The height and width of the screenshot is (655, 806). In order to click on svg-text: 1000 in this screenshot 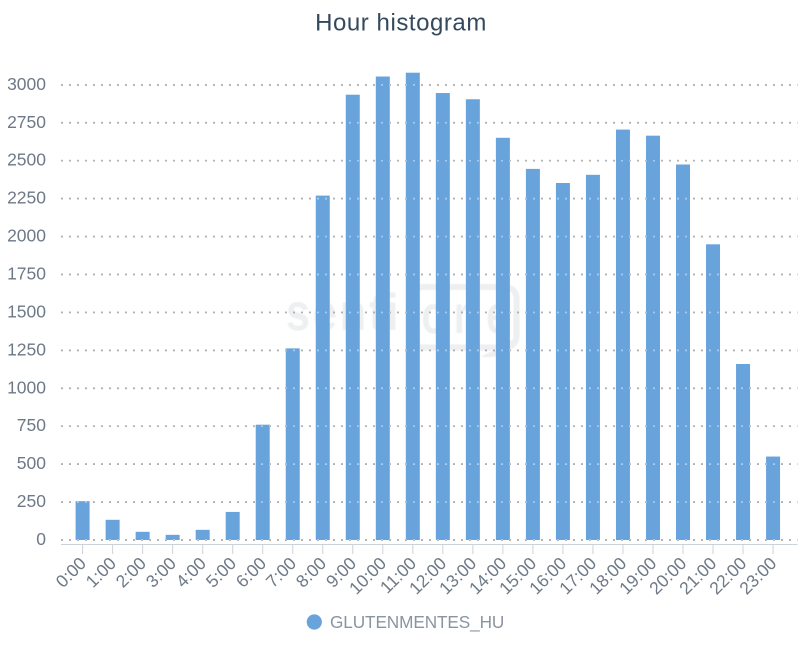, I will do `click(26, 387)`.